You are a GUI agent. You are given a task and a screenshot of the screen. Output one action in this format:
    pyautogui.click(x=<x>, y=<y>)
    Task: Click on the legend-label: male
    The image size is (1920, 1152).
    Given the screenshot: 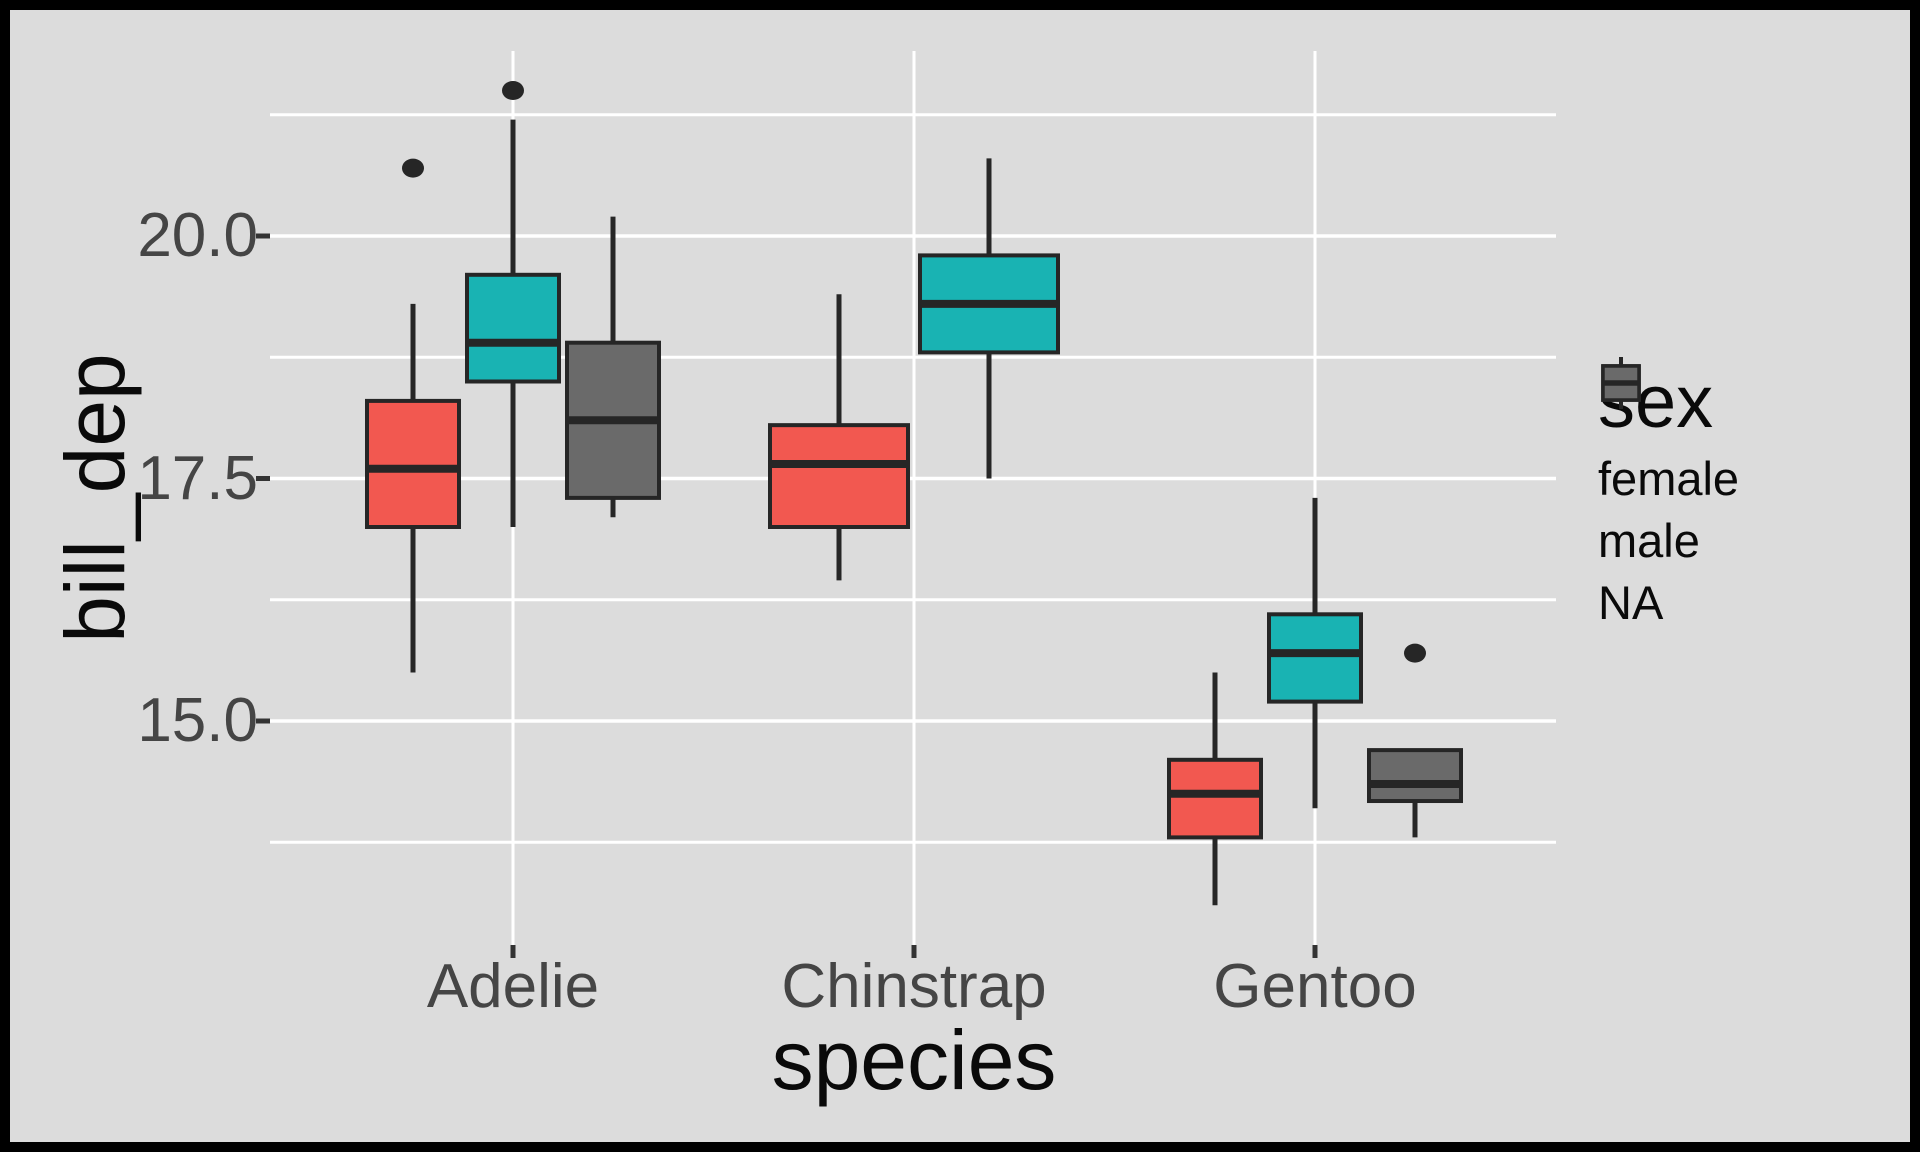 What is the action you would take?
    pyautogui.click(x=1649, y=540)
    